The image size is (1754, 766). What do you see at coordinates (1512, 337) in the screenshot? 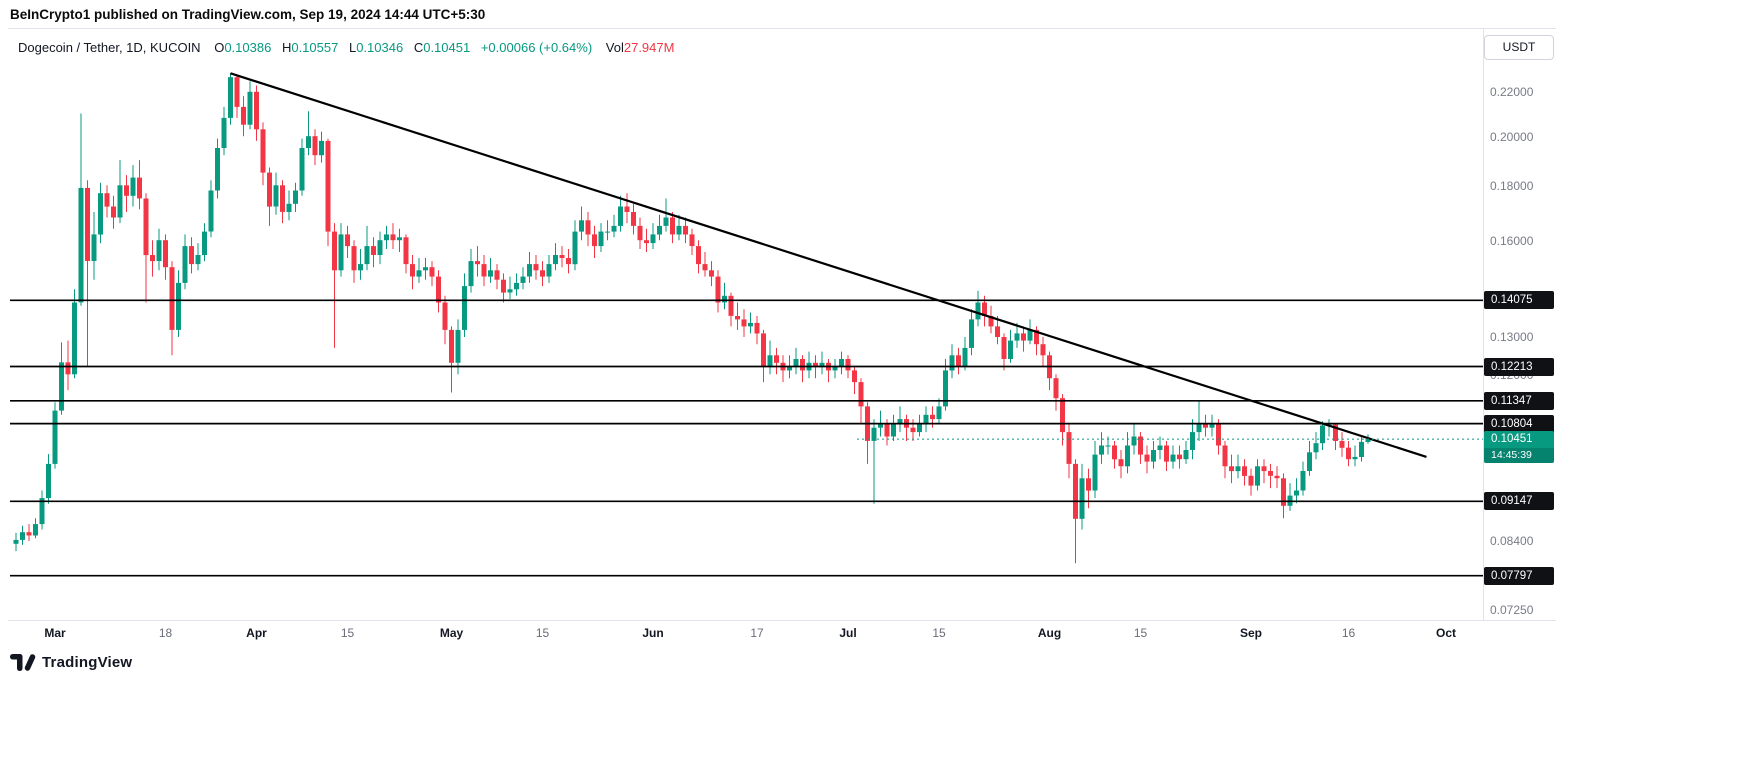
I see `price-axis-label: 0.13000` at bounding box center [1512, 337].